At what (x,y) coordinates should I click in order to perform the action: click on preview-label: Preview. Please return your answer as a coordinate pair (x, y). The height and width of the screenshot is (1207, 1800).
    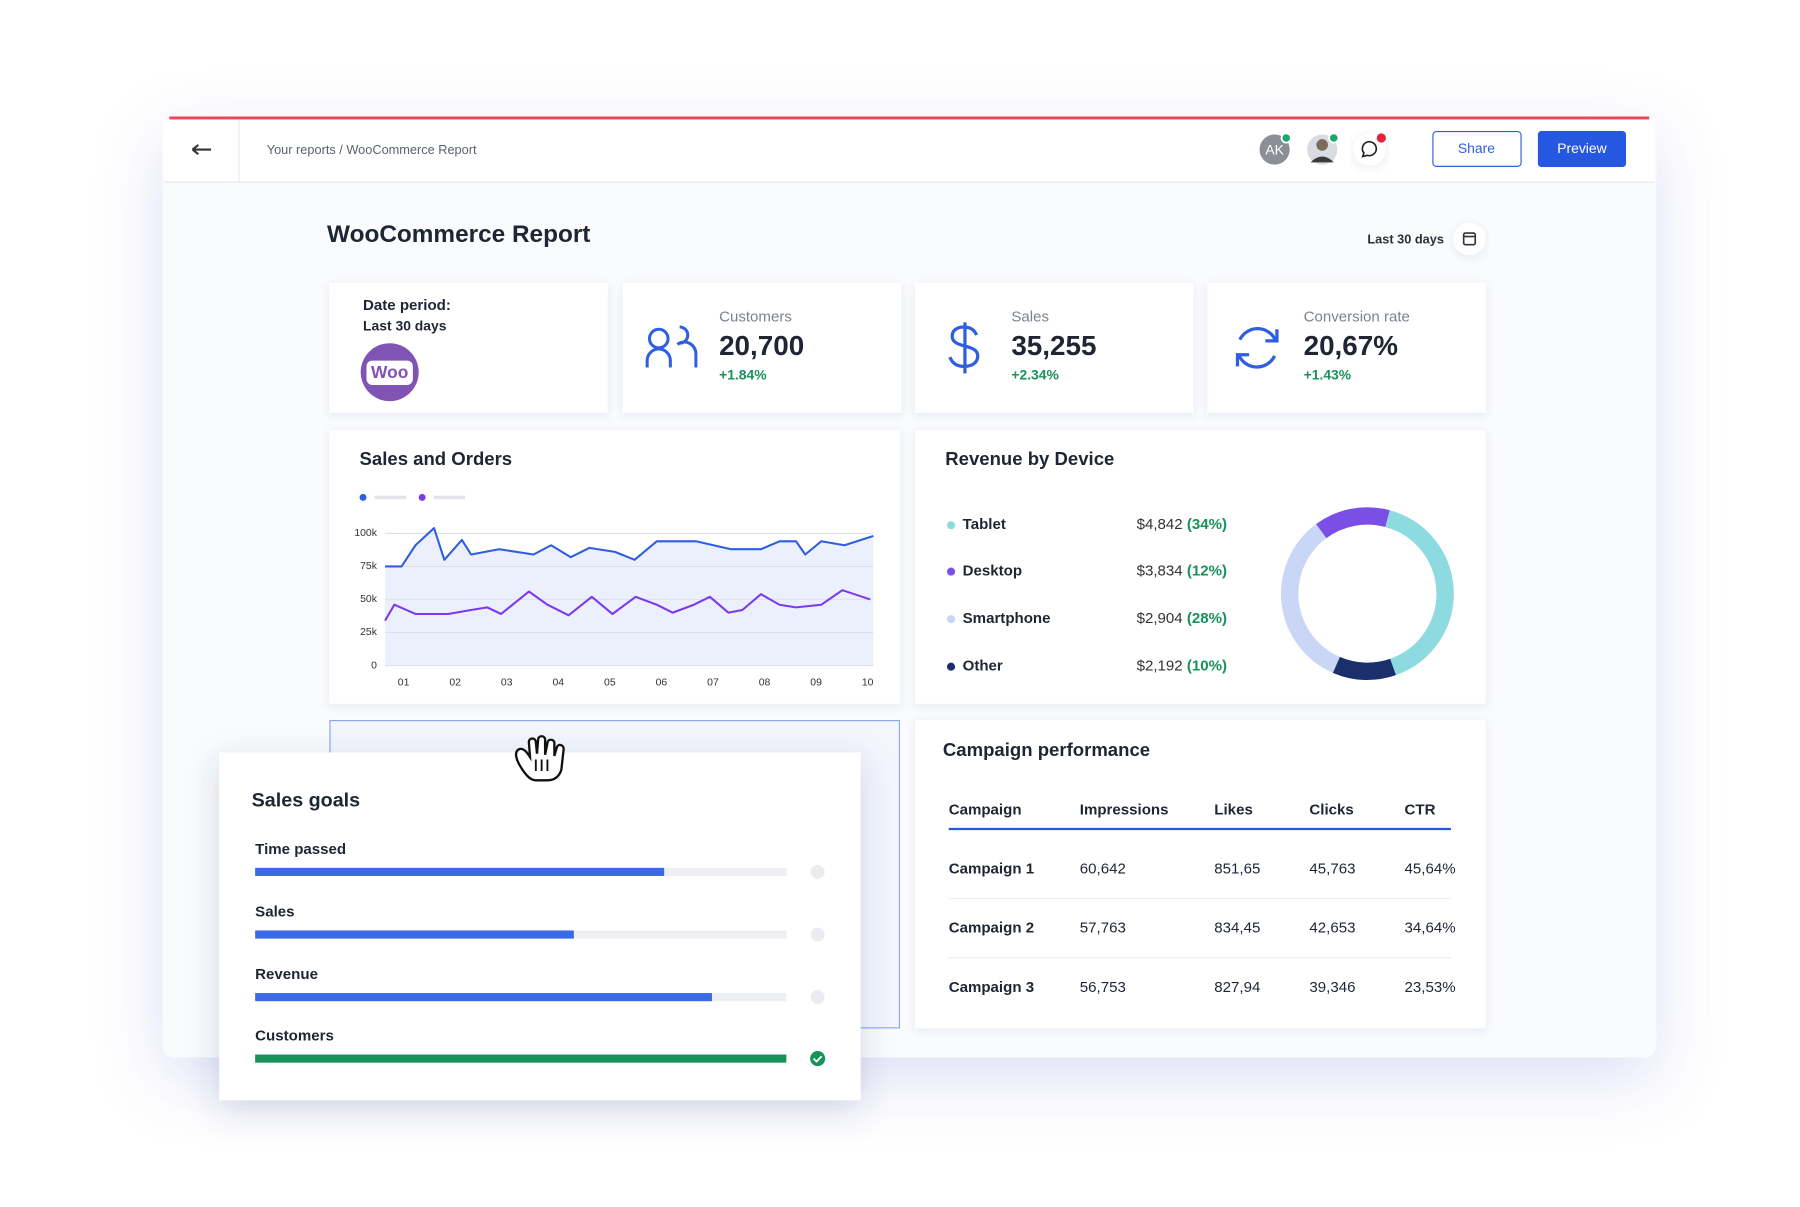
    Looking at the image, I should click on (1582, 148).